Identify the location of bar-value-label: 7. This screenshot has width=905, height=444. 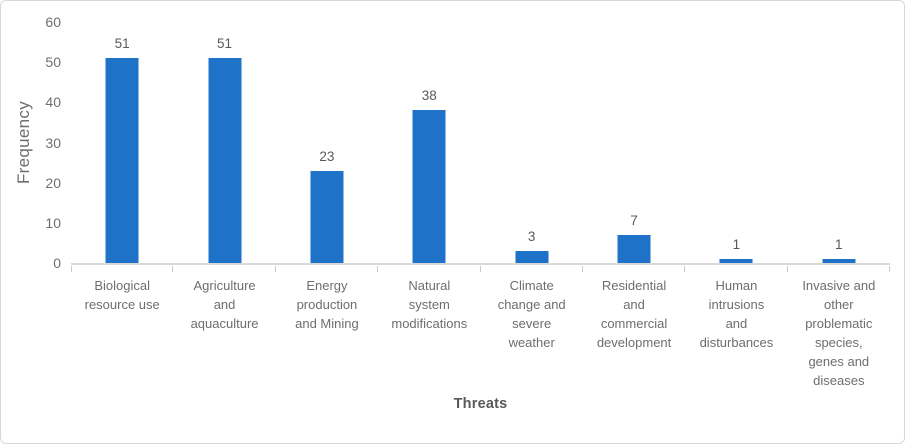
(634, 220).